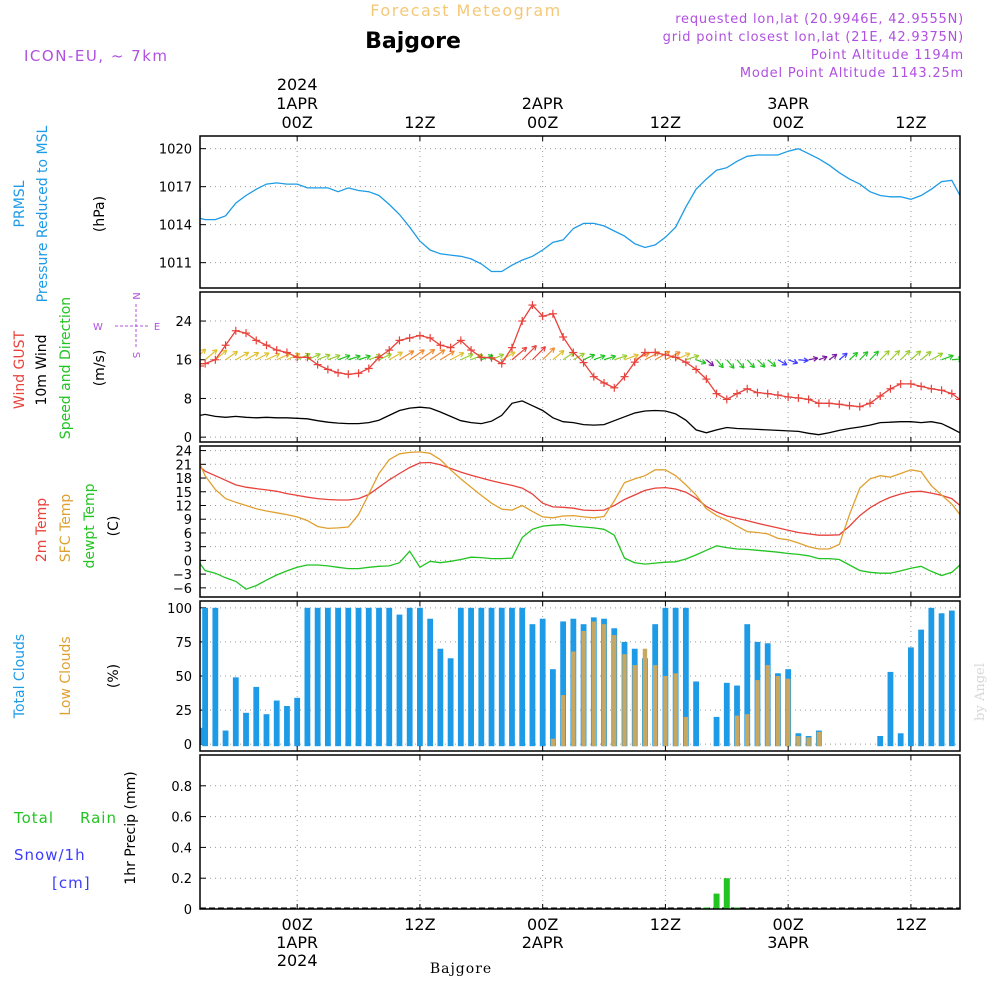 The height and width of the screenshot is (1000, 1000). What do you see at coordinates (787, 122) in the screenshot?
I see `time-label-top: 00Z` at bounding box center [787, 122].